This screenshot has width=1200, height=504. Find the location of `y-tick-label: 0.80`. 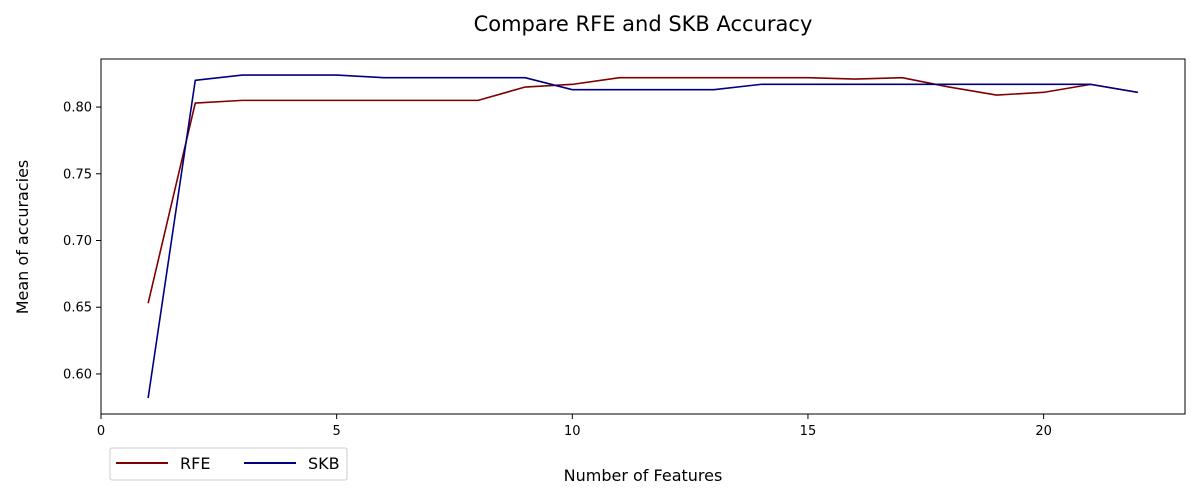

y-tick-label: 0.80 is located at coordinates (77, 108).